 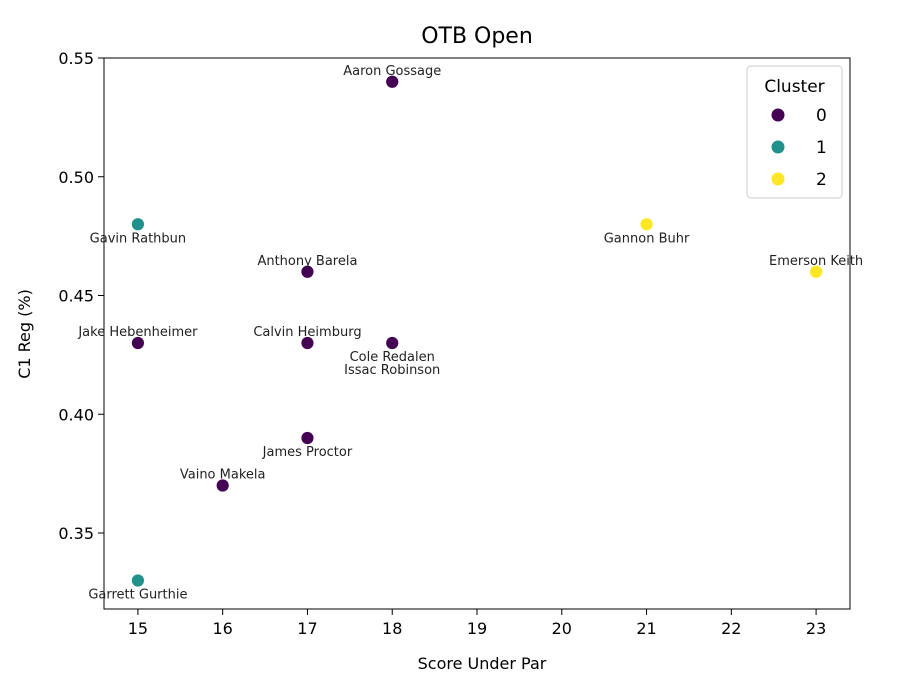 What do you see at coordinates (137, 595) in the screenshot?
I see `point-label: Garrett Gurthie` at bounding box center [137, 595].